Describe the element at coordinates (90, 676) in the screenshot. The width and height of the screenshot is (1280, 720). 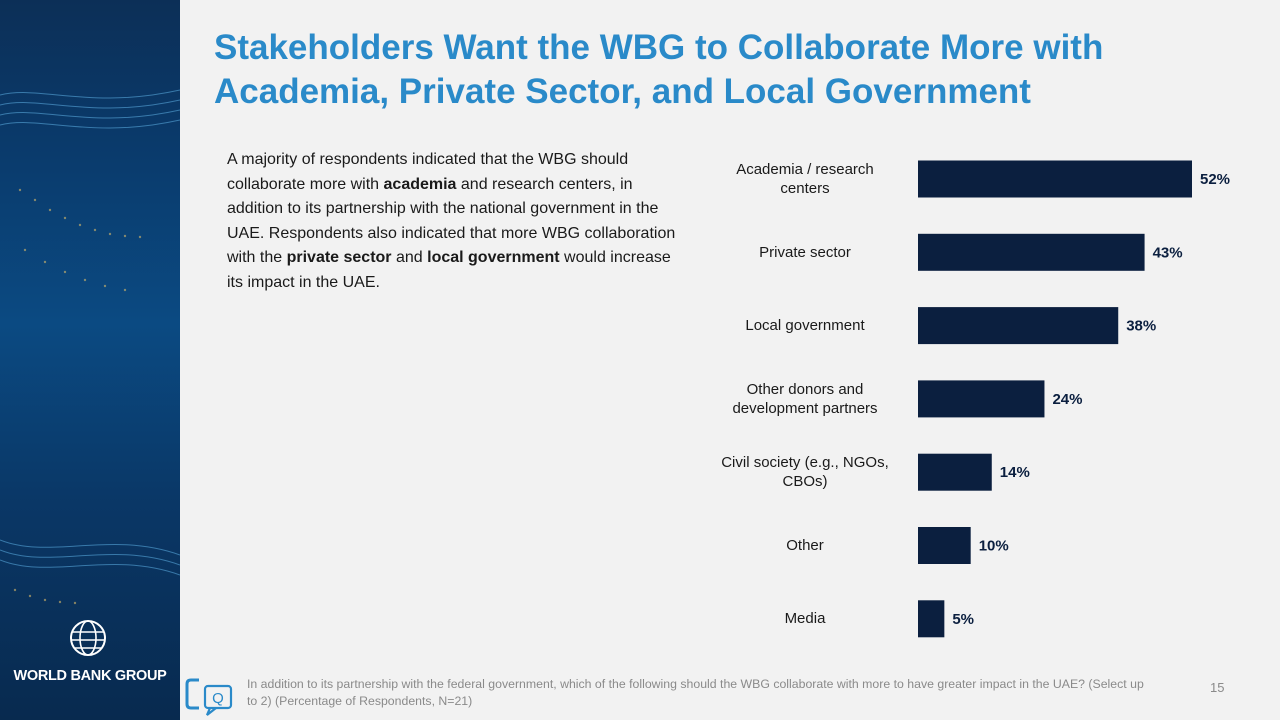
I see `brand-name: WORLD BANK GROUP` at that location.